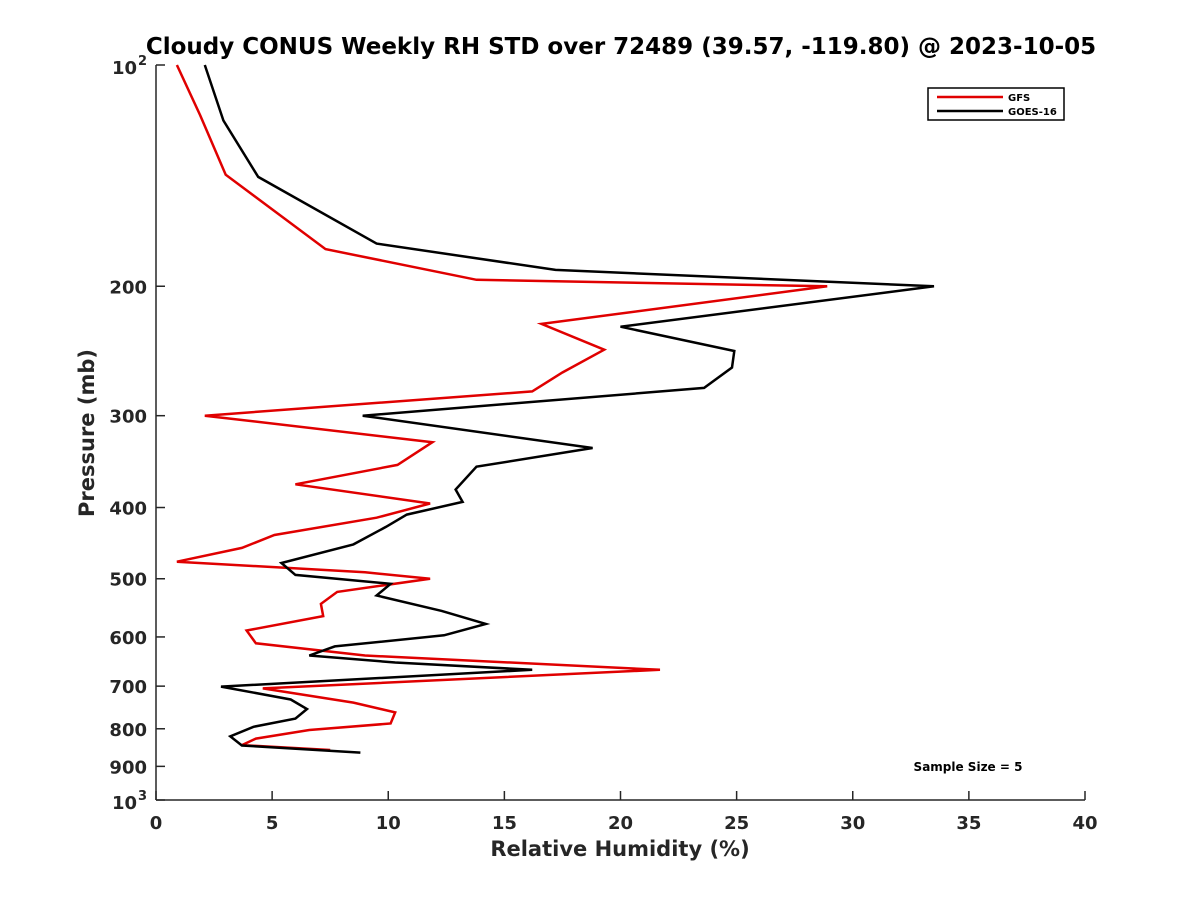  I want to click on y-tick-label: 200, so click(128, 287).